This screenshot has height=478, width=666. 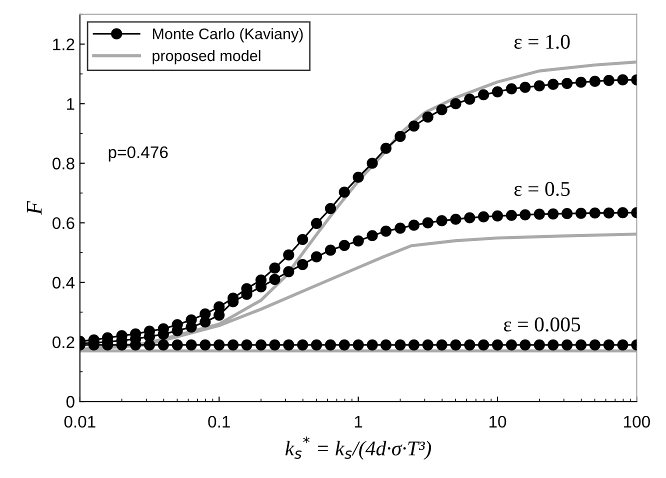 I want to click on y-tick-label: 1.2, so click(x=63, y=44).